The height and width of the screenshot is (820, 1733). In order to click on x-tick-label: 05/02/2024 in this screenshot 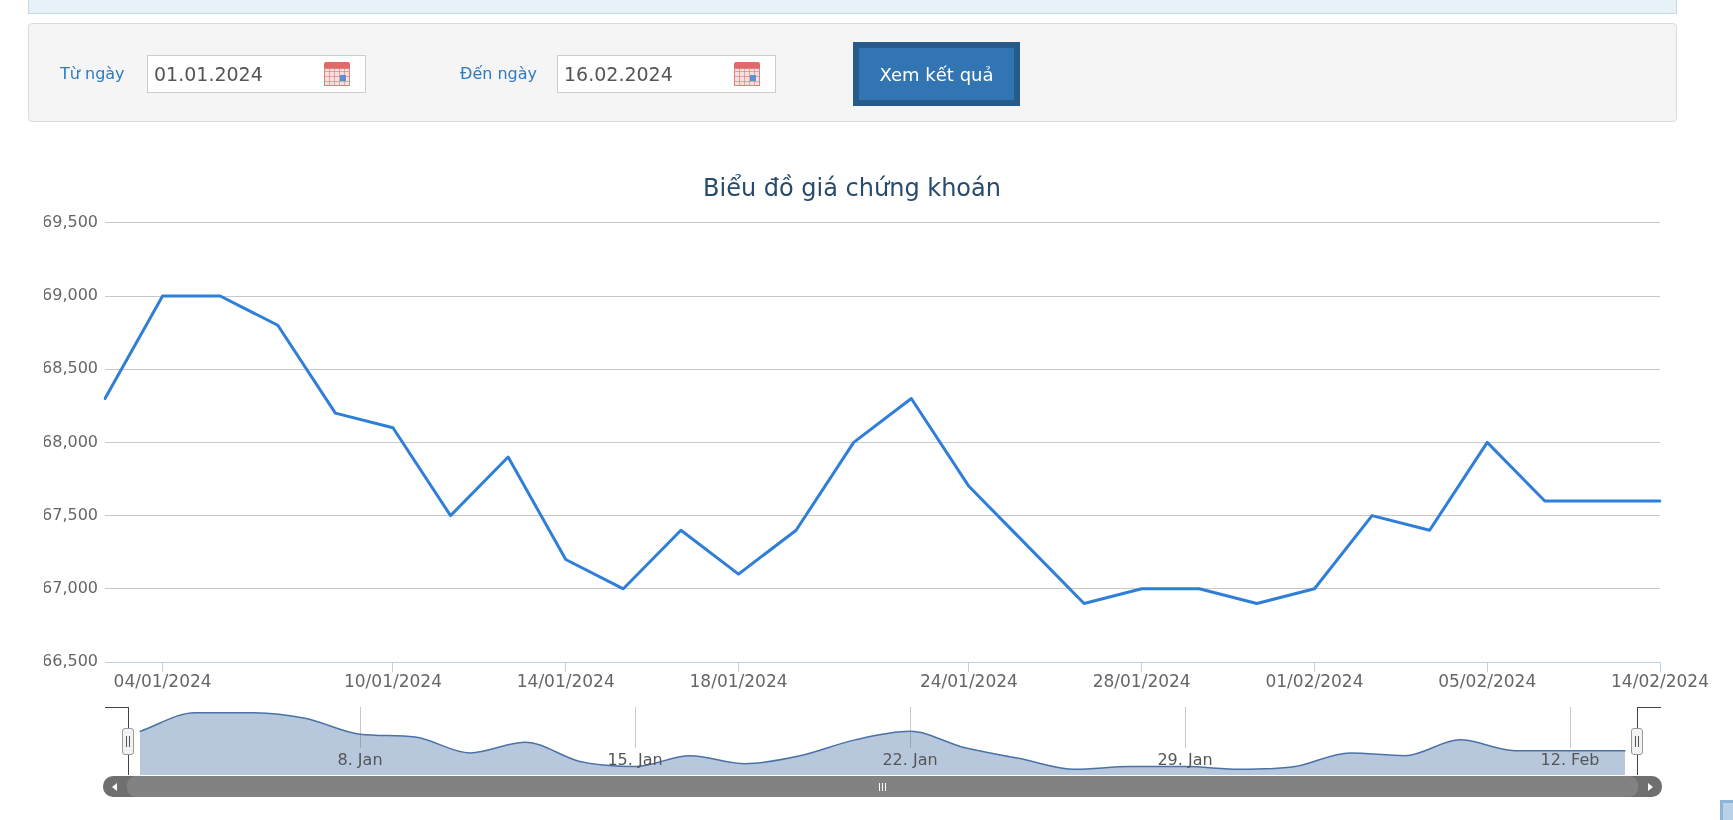, I will do `click(1487, 680)`.